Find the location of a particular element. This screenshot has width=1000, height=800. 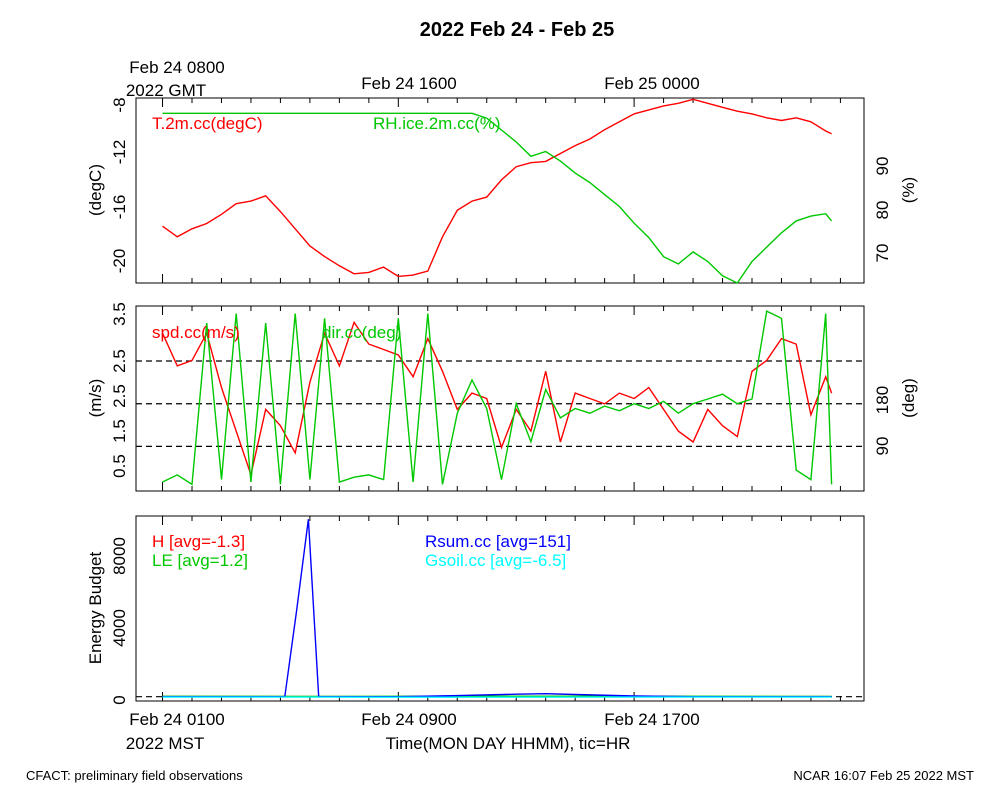

y-tick-label: -12 is located at coordinates (119, 152).